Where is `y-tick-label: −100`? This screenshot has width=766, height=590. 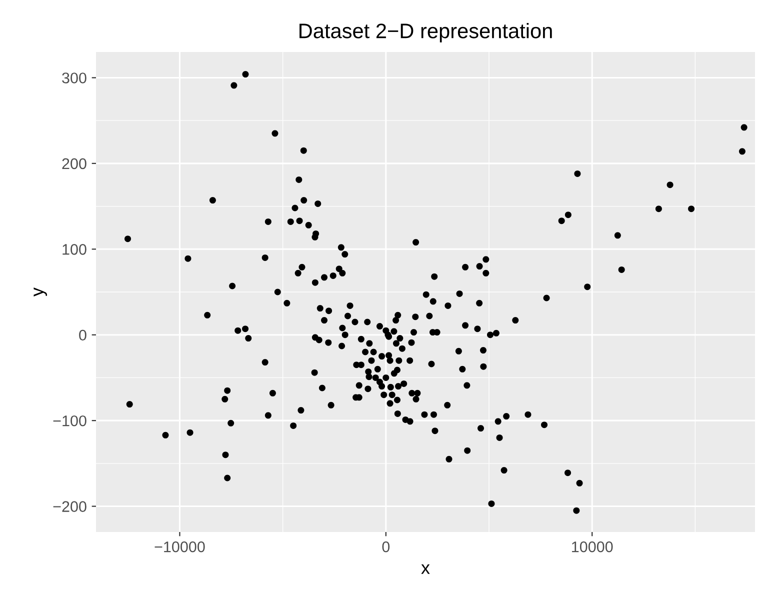
y-tick-label: −100 is located at coordinates (69, 420).